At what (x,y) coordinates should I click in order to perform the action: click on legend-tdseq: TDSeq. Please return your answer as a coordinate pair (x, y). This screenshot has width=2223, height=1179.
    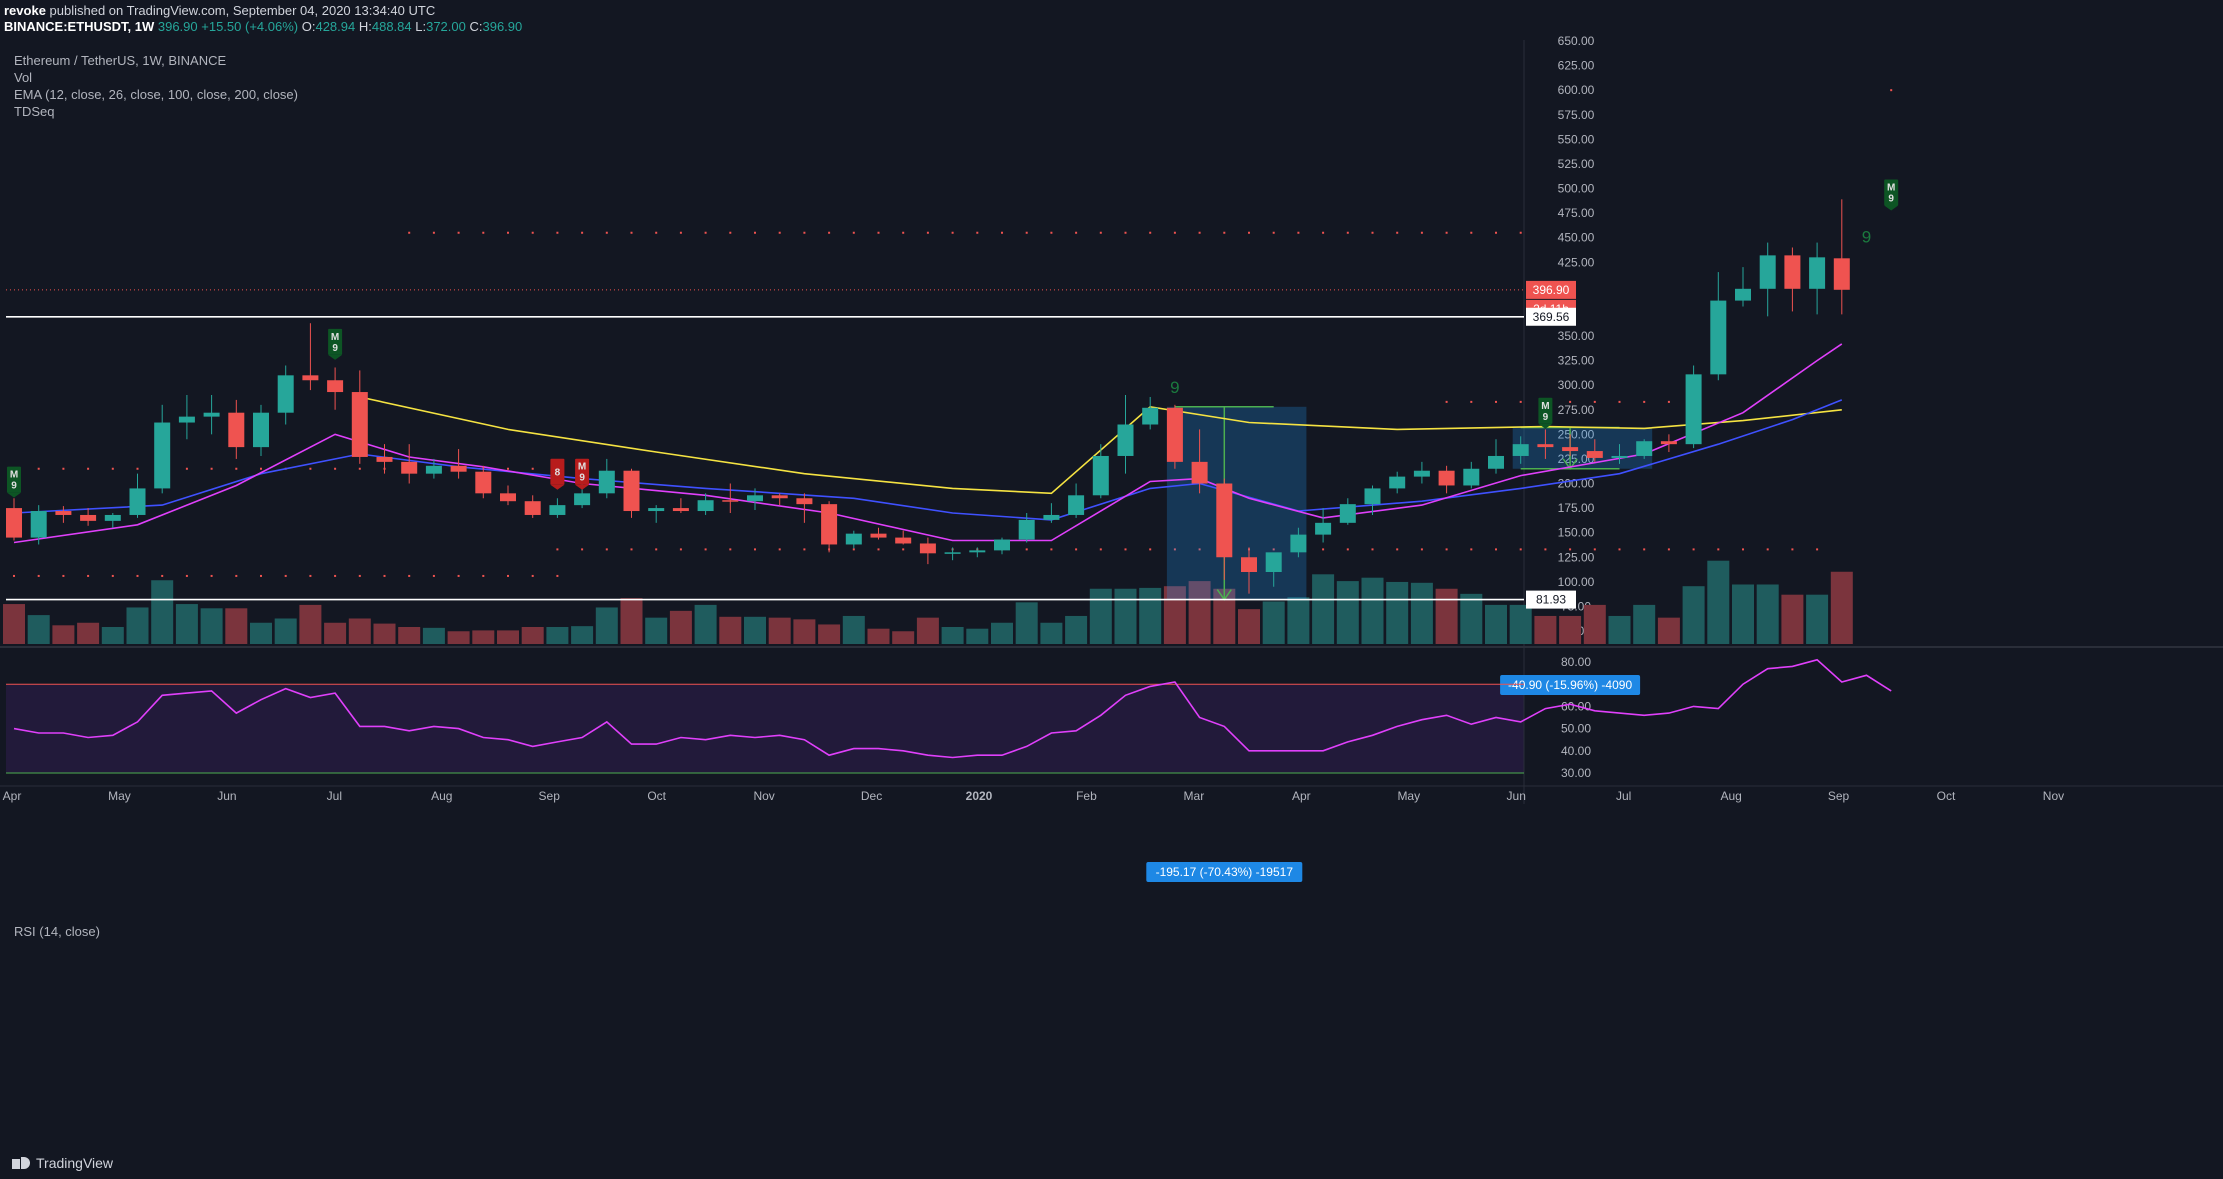
    Looking at the image, I should click on (34, 111).